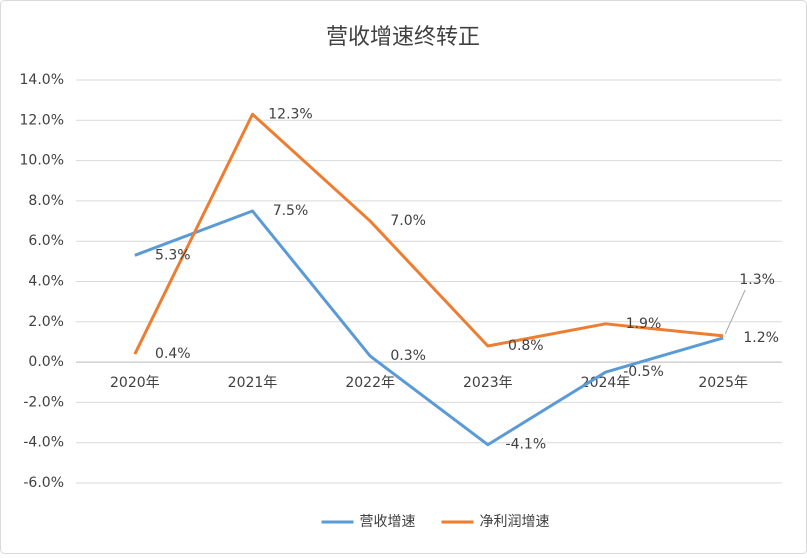 This screenshot has width=807, height=558. I want to click on x-tick-label: 2021年, so click(253, 383).